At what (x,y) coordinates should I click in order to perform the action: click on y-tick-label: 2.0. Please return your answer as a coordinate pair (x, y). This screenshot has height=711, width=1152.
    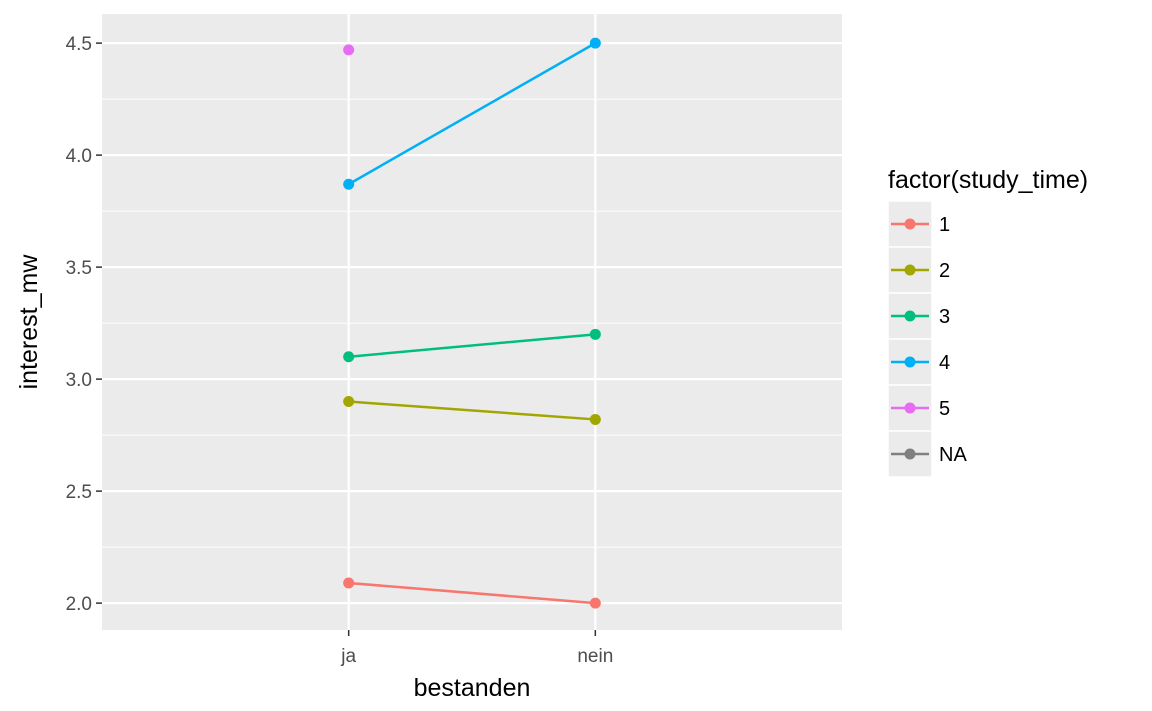
    Looking at the image, I should click on (79, 604).